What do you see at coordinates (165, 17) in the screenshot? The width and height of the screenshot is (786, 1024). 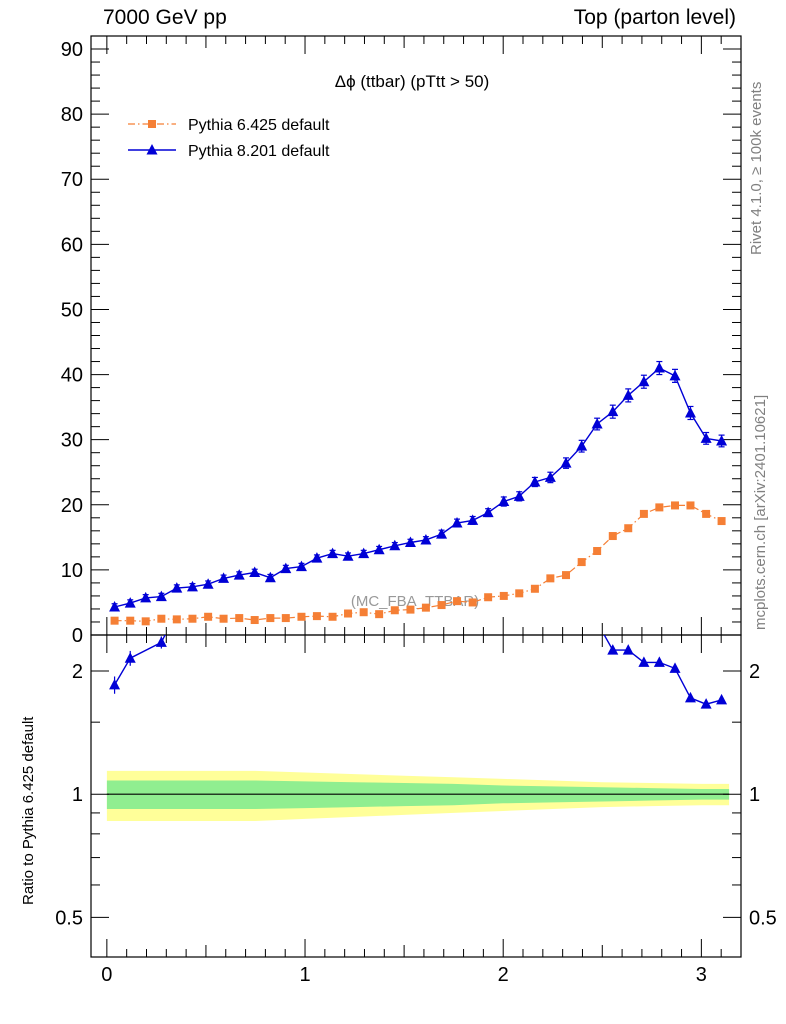 I see `header-energy-label: 7000 GeV pp` at bounding box center [165, 17].